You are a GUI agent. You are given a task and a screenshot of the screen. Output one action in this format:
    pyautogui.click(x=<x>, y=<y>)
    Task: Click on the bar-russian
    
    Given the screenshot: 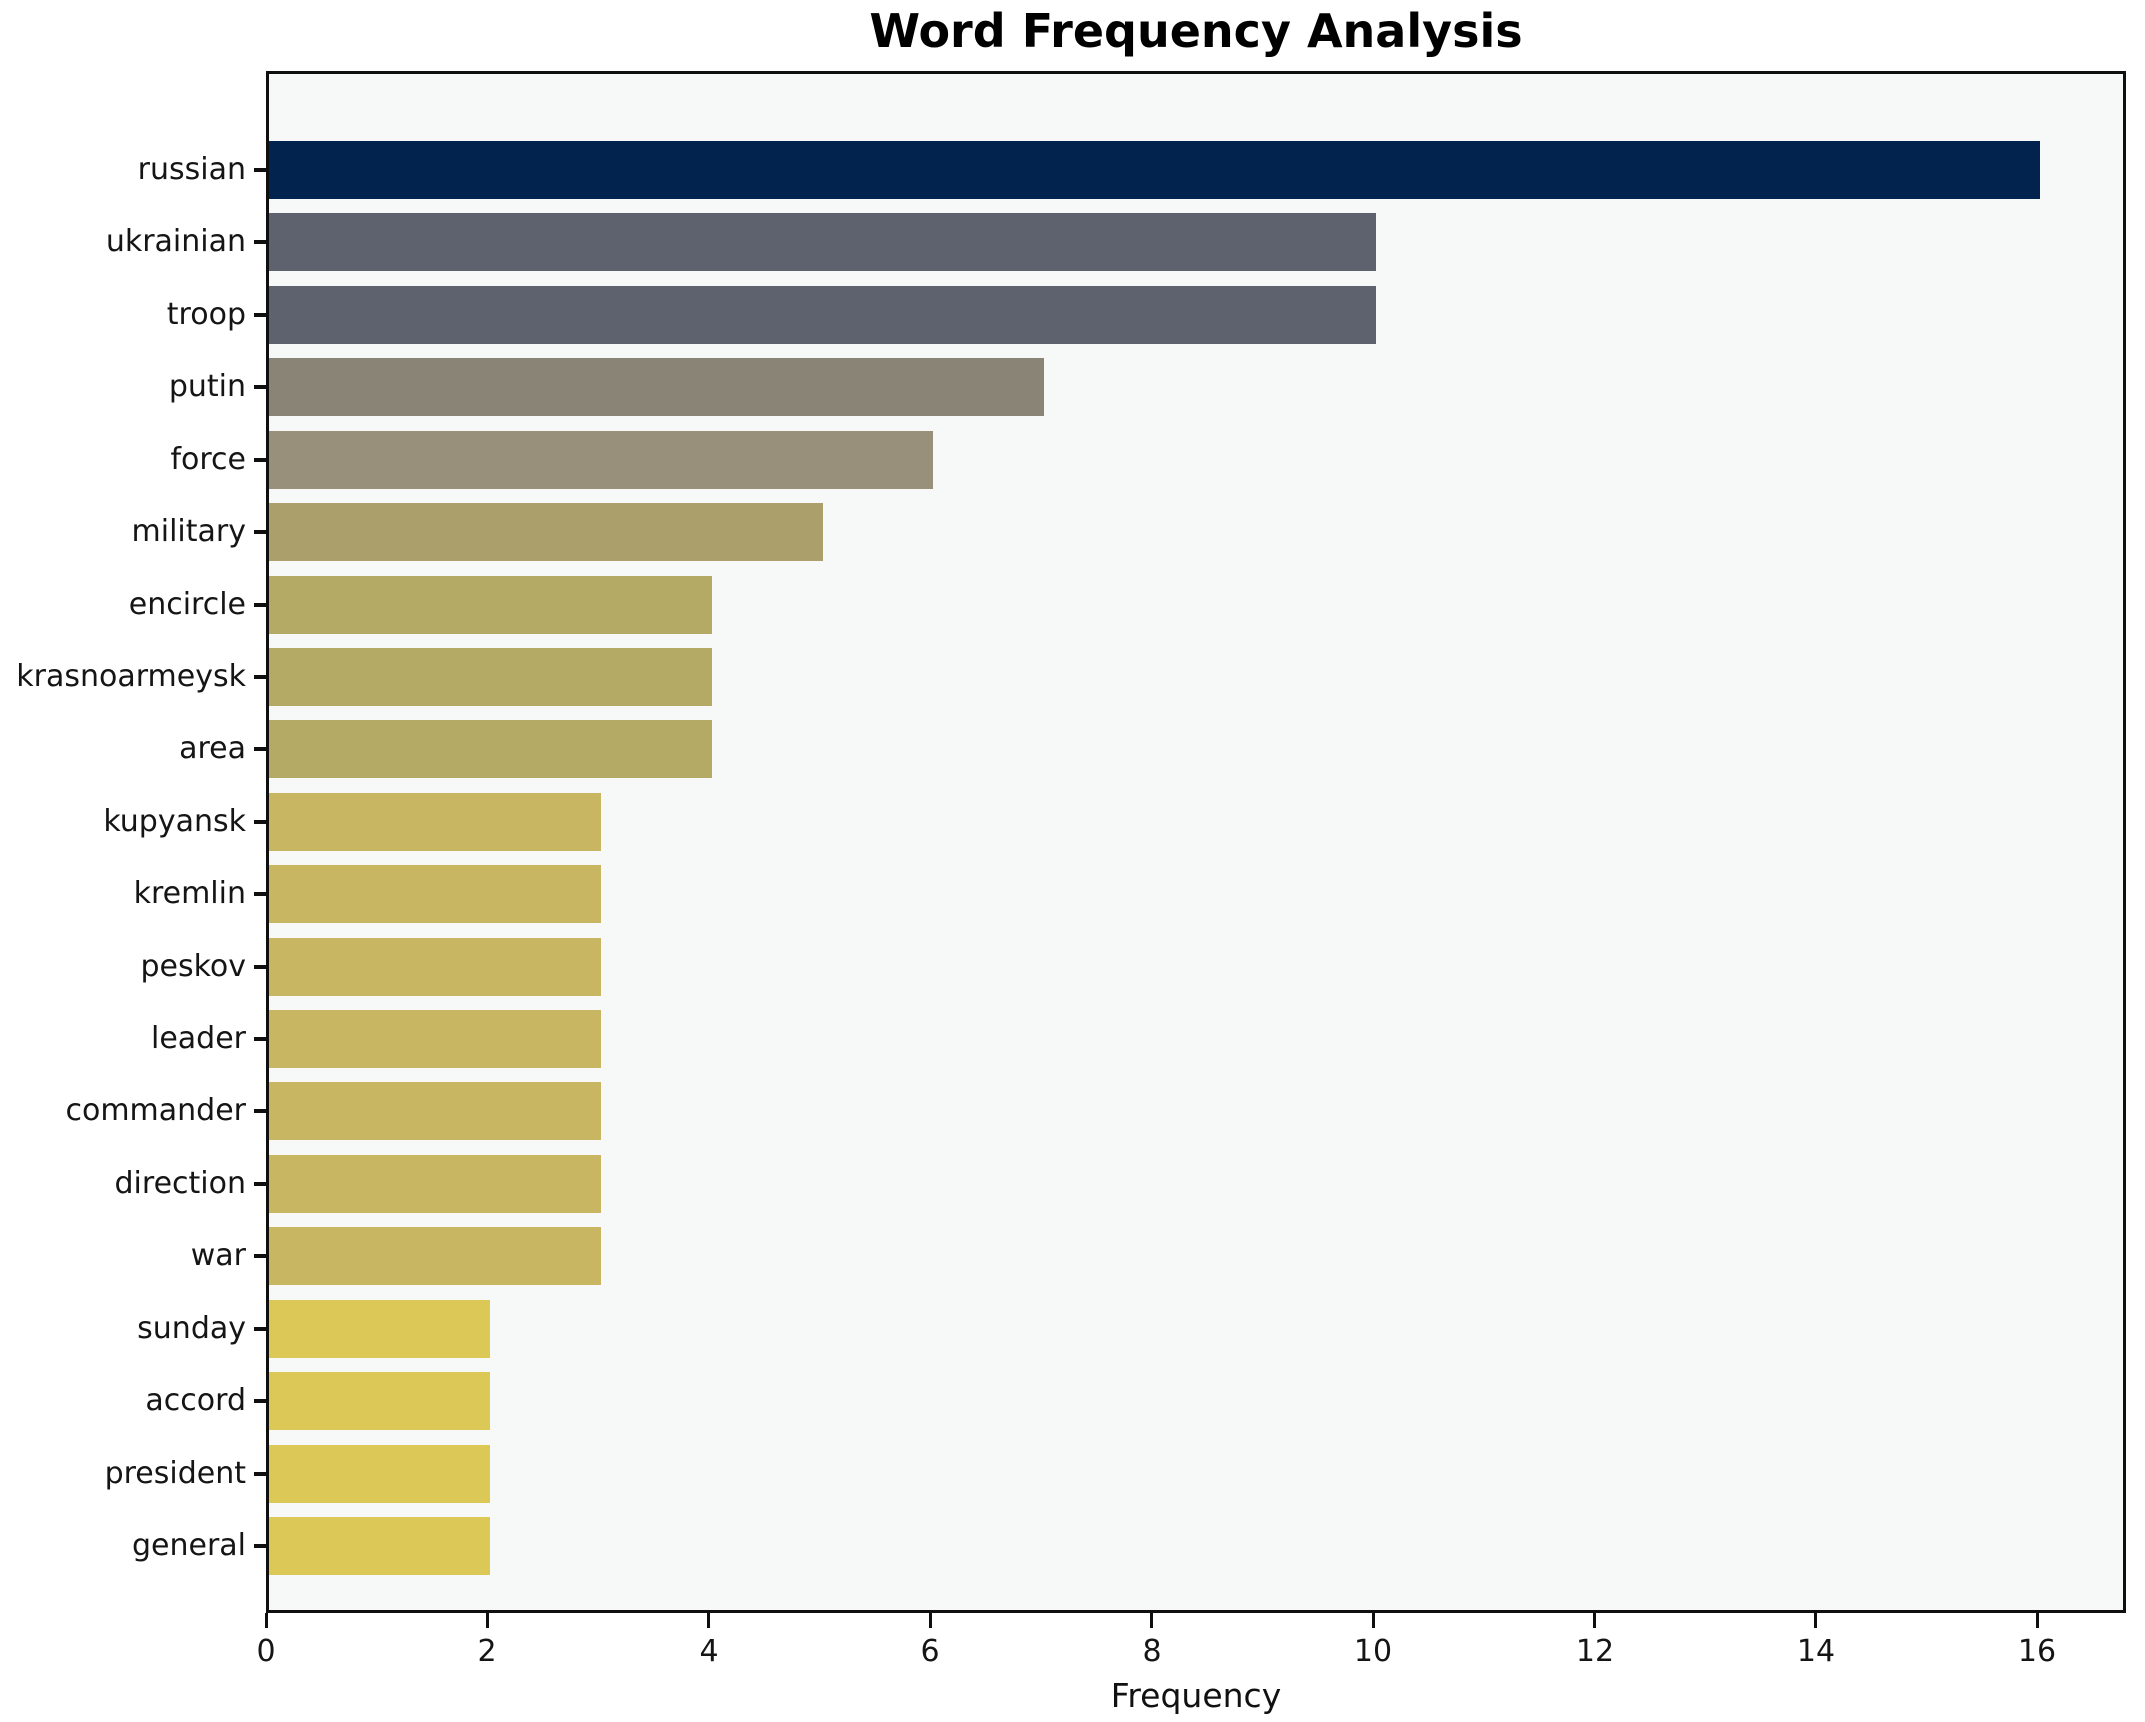 What is the action you would take?
    pyautogui.click(x=1154, y=170)
    